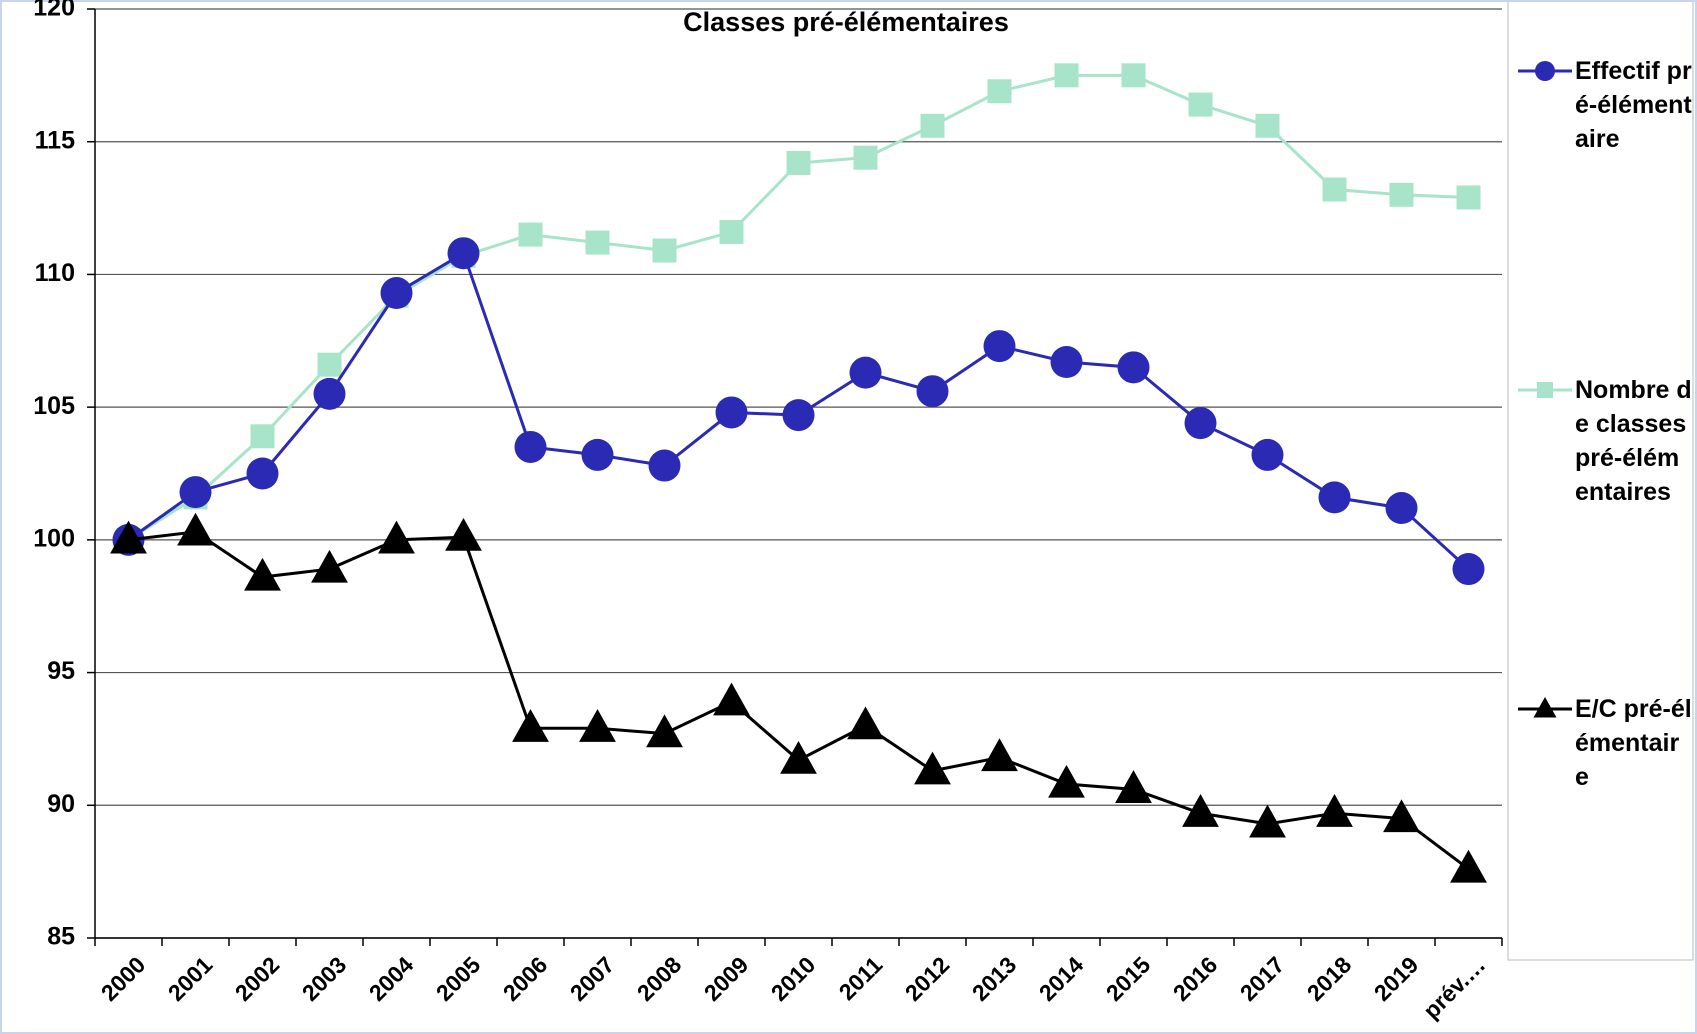  What do you see at coordinates (1128, 978) in the screenshot?
I see `x-tick-label: 2015` at bounding box center [1128, 978].